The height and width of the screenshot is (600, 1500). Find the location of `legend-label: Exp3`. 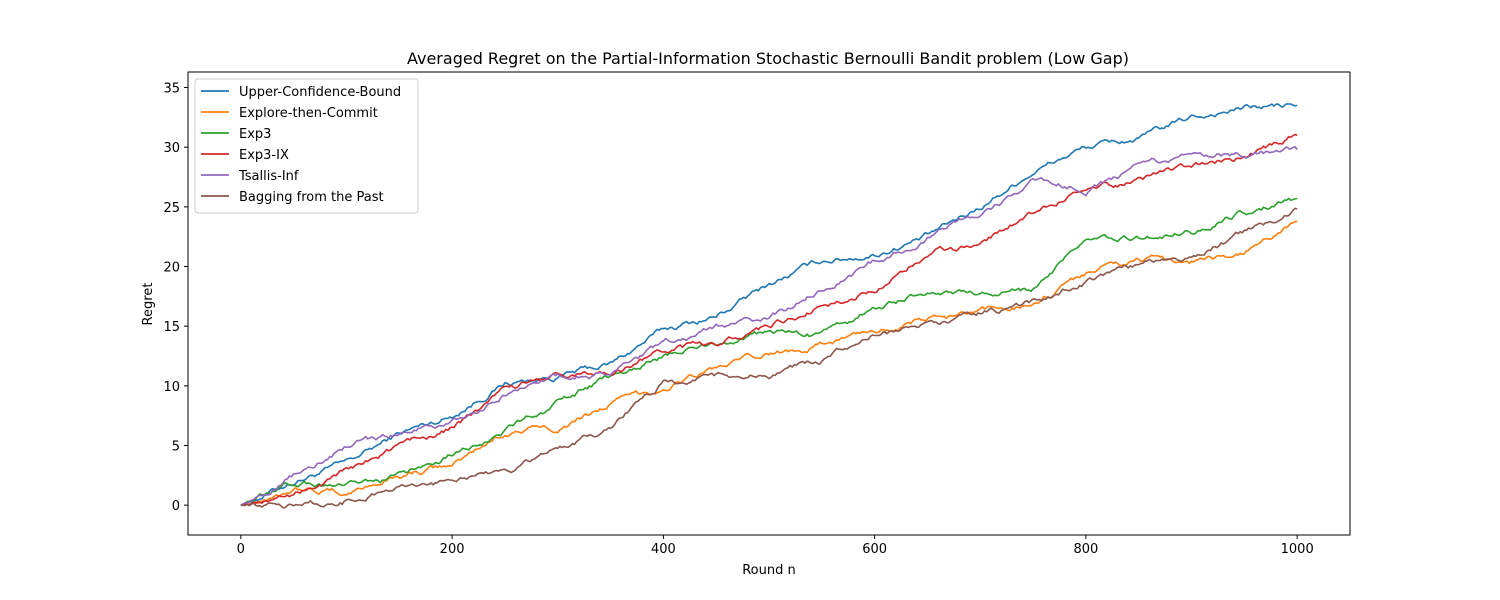

legend-label: Exp3 is located at coordinates (255, 134).